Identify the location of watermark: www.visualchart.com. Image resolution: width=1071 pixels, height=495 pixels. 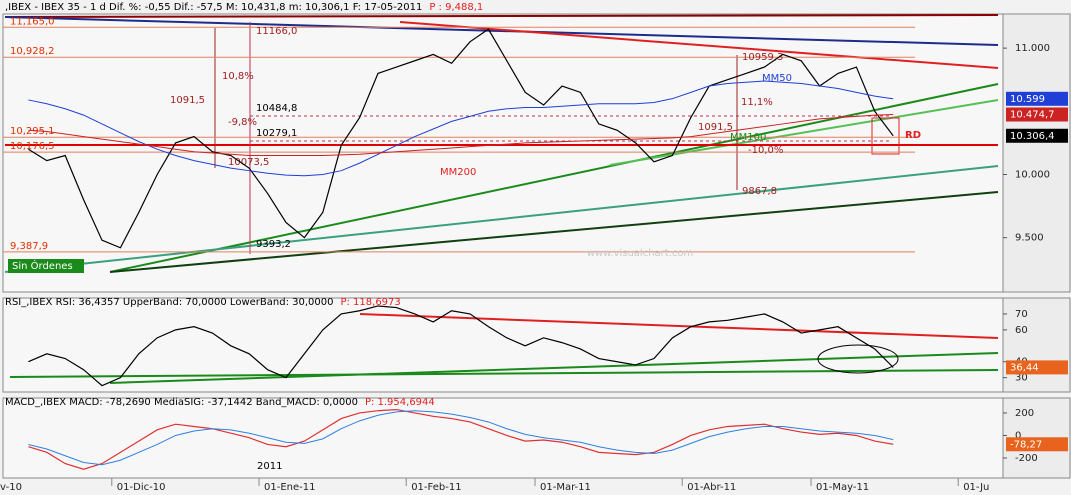
(640, 253).